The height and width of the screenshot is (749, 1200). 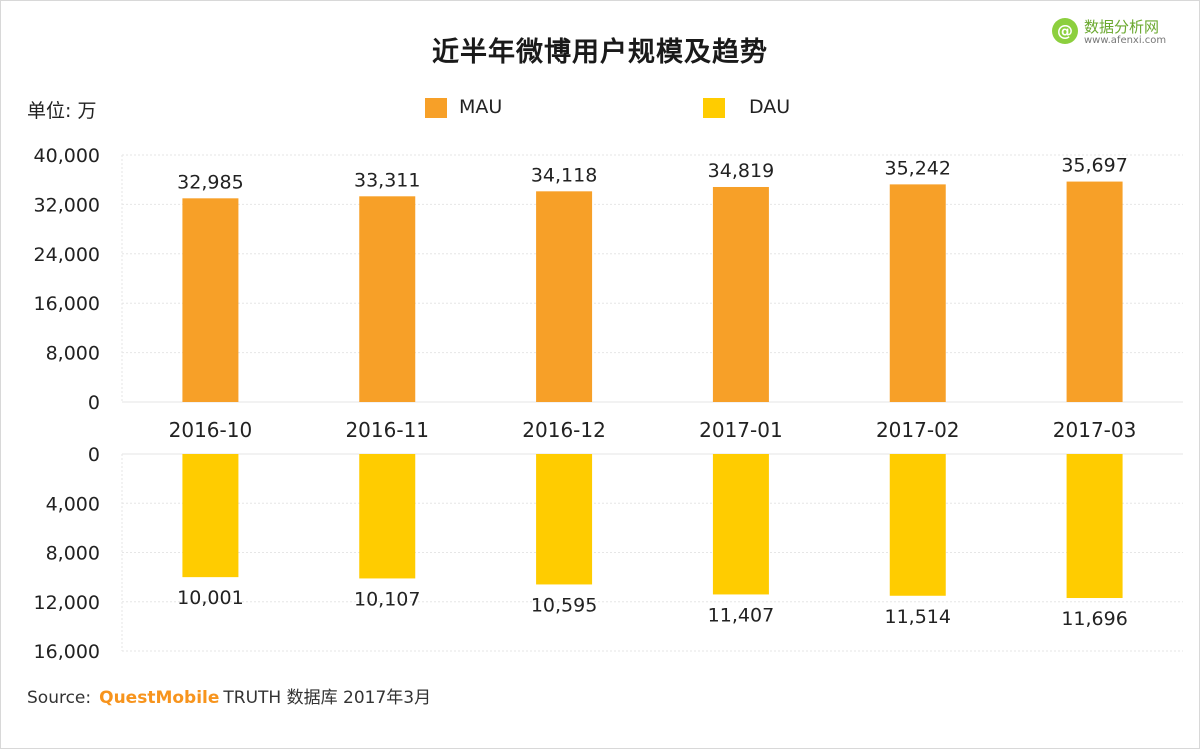 I want to click on dau-tick-label: 8,000, so click(x=73, y=554).